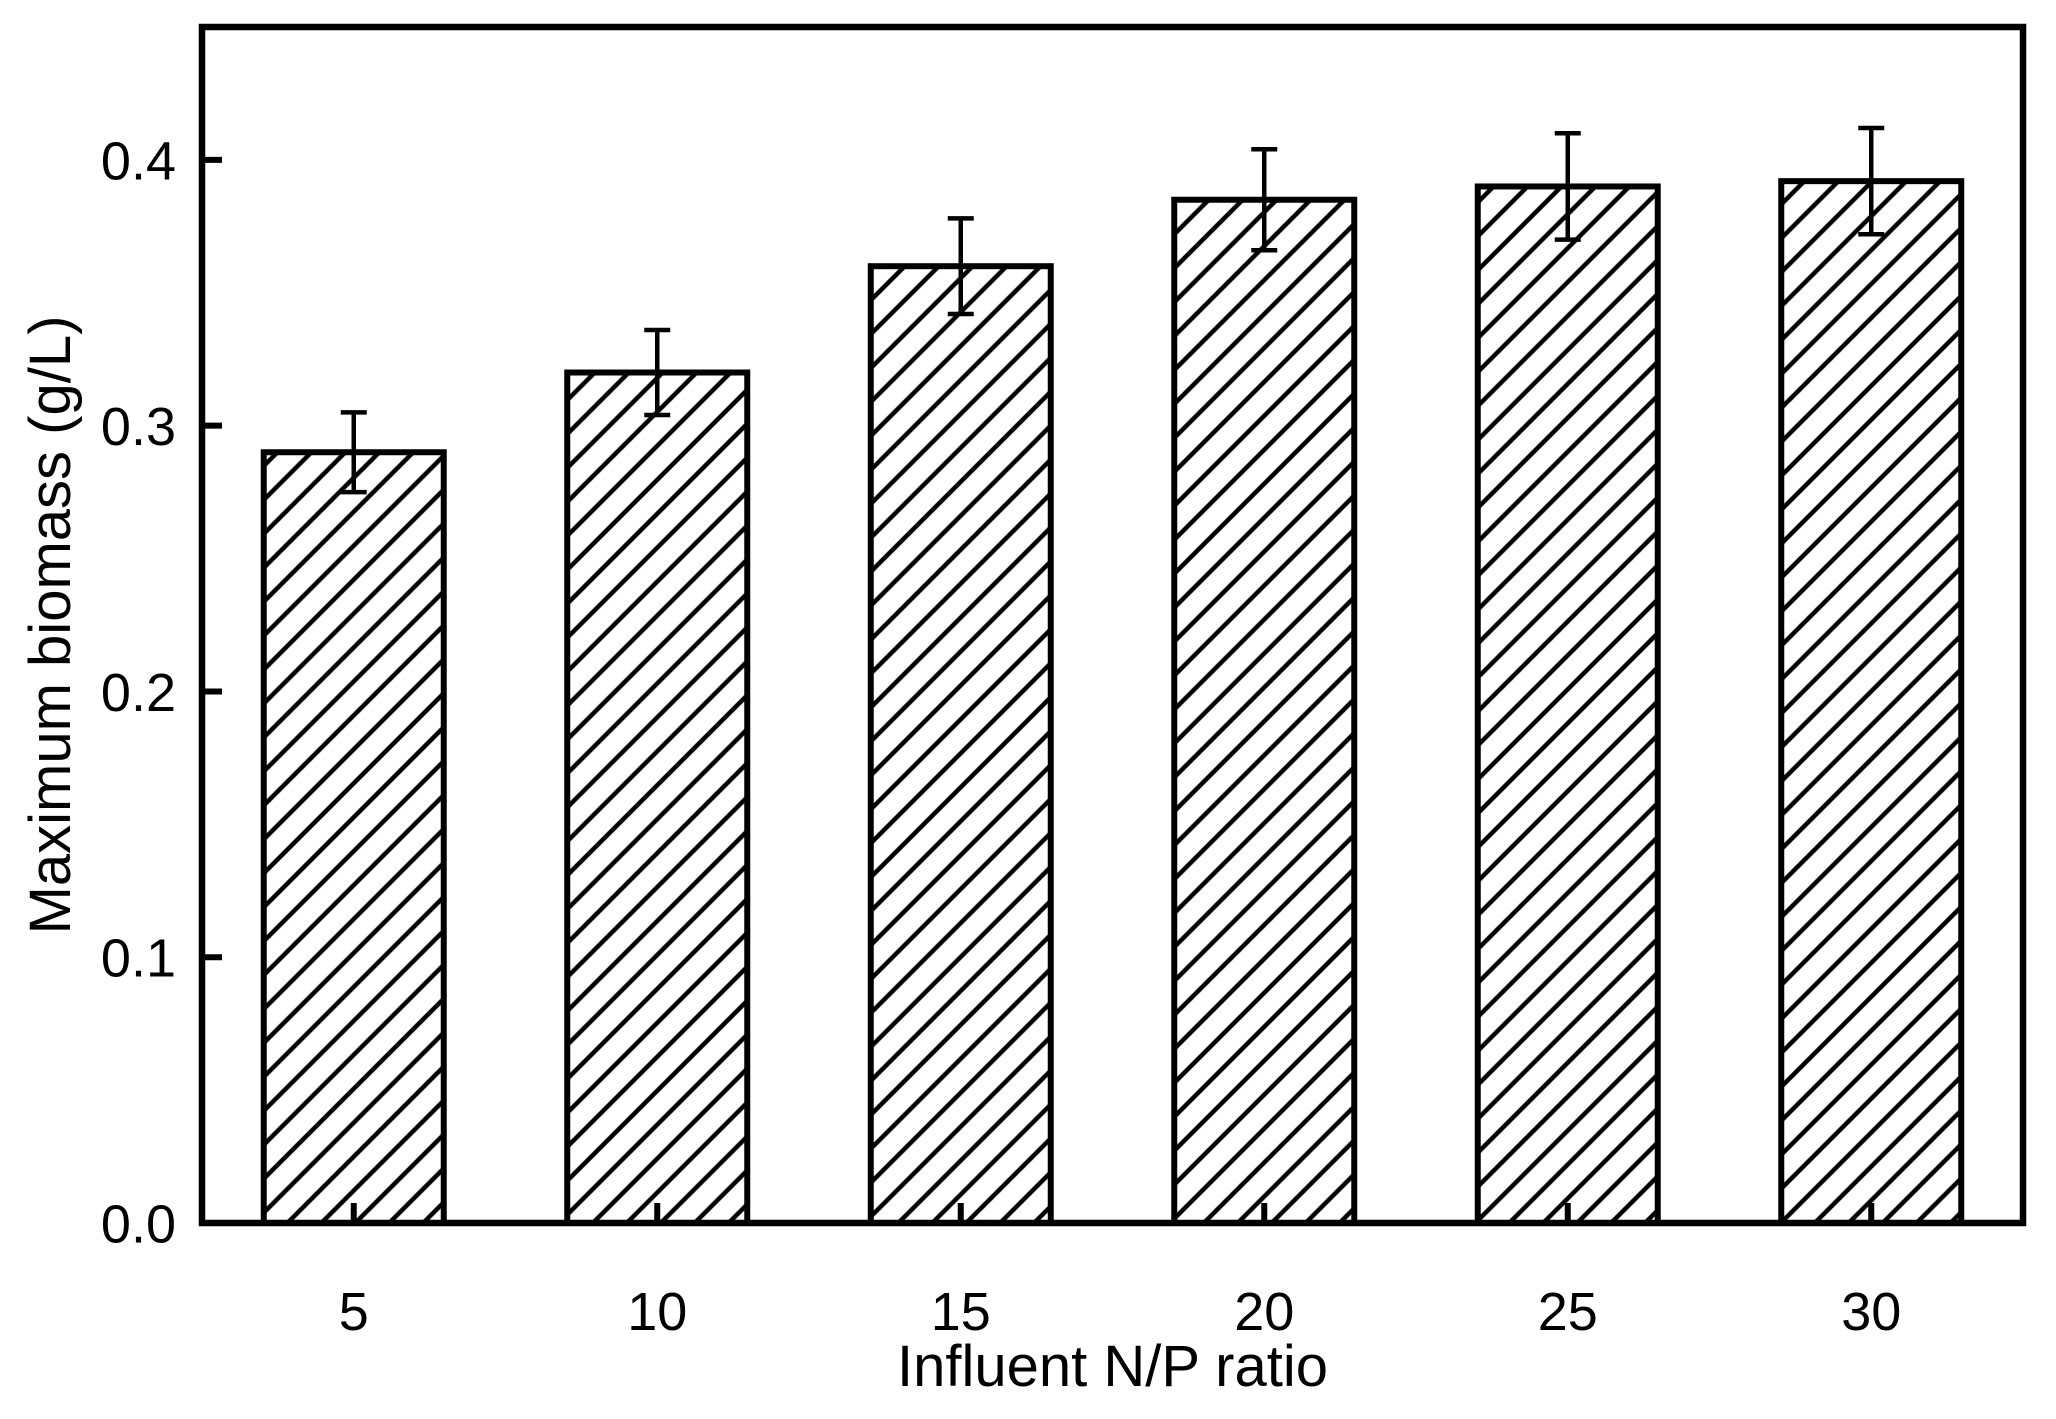  Describe the element at coordinates (961, 1312) in the screenshot. I see `x-tick-label: 15` at that location.